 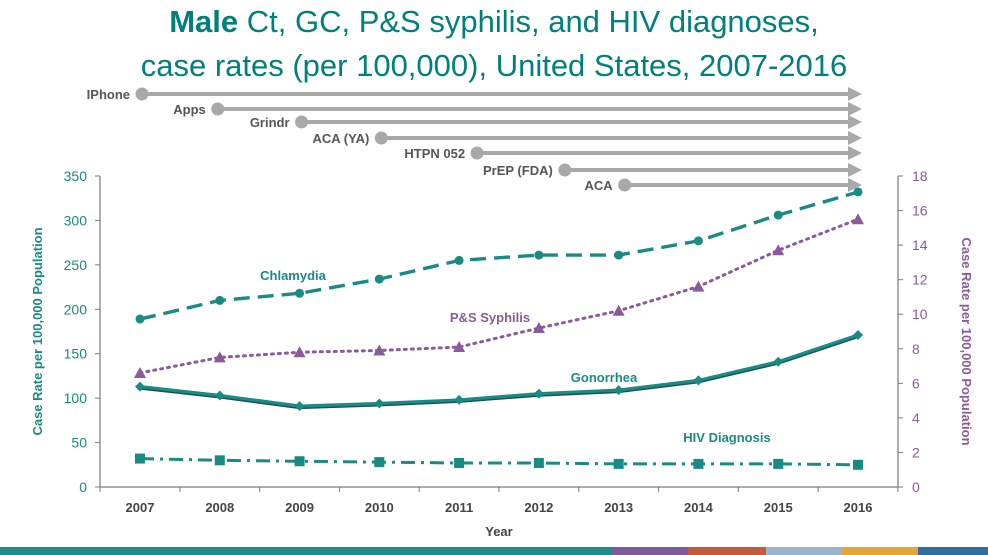 What do you see at coordinates (916, 349) in the screenshot?
I see `y-right-tick-label: 8` at bounding box center [916, 349].